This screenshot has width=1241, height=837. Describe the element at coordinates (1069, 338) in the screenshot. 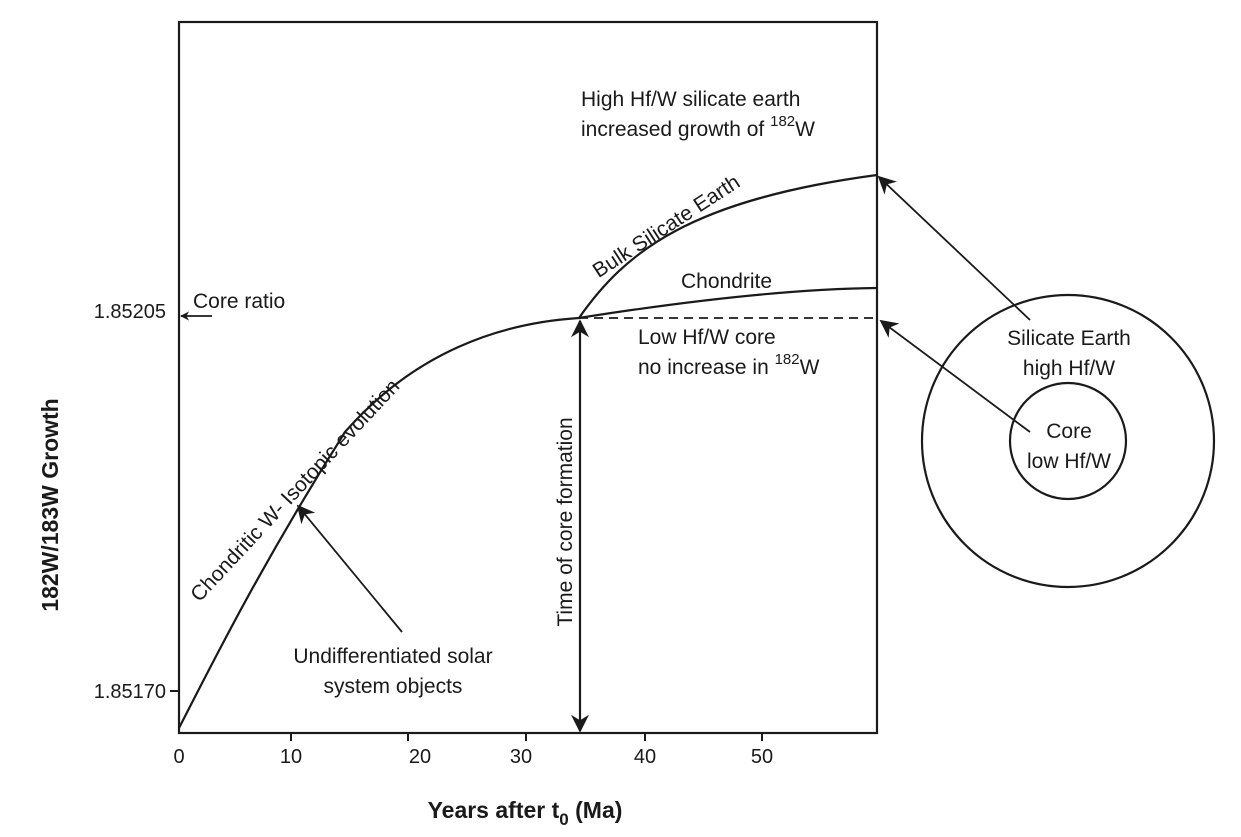

I see `silicate-earth-label-line1: Silicate Earth` at that location.